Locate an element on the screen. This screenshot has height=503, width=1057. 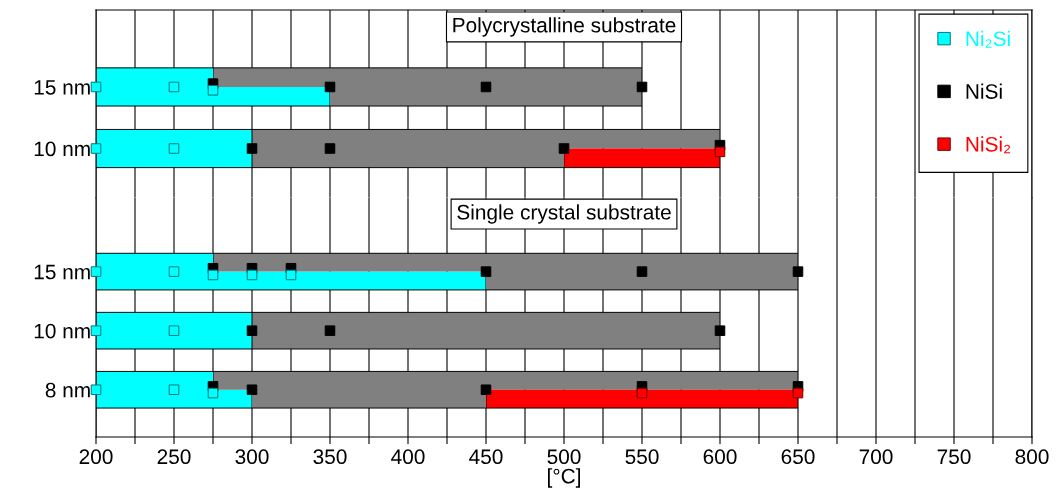
x-tick-label: 500 is located at coordinates (564, 457).